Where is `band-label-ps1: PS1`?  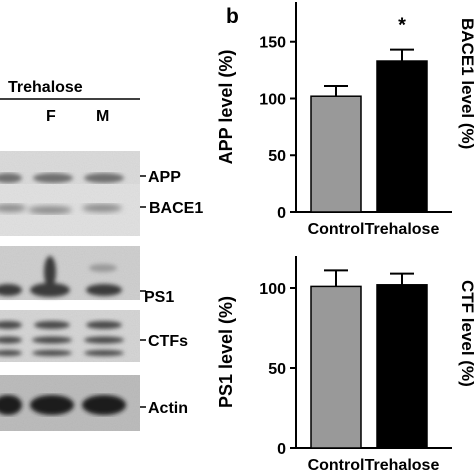 band-label-ps1: PS1 is located at coordinates (157, 297).